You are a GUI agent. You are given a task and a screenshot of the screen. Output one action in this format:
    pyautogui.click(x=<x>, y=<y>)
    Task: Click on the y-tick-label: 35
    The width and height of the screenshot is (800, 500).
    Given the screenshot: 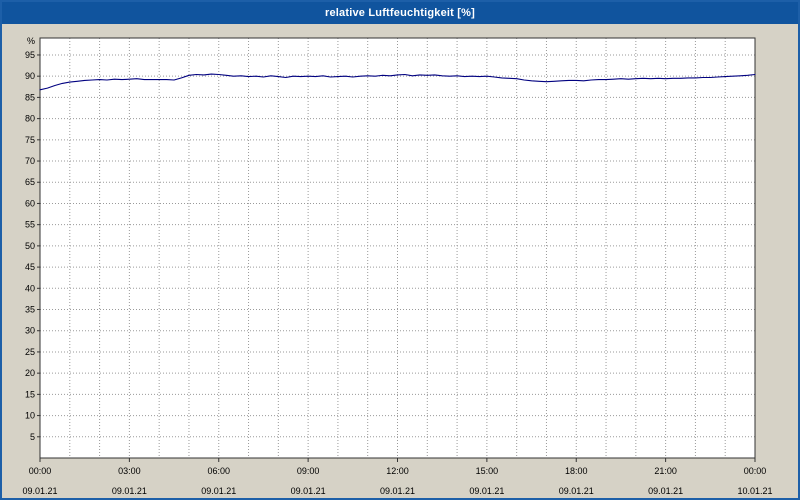 What is the action you would take?
    pyautogui.click(x=30, y=310)
    